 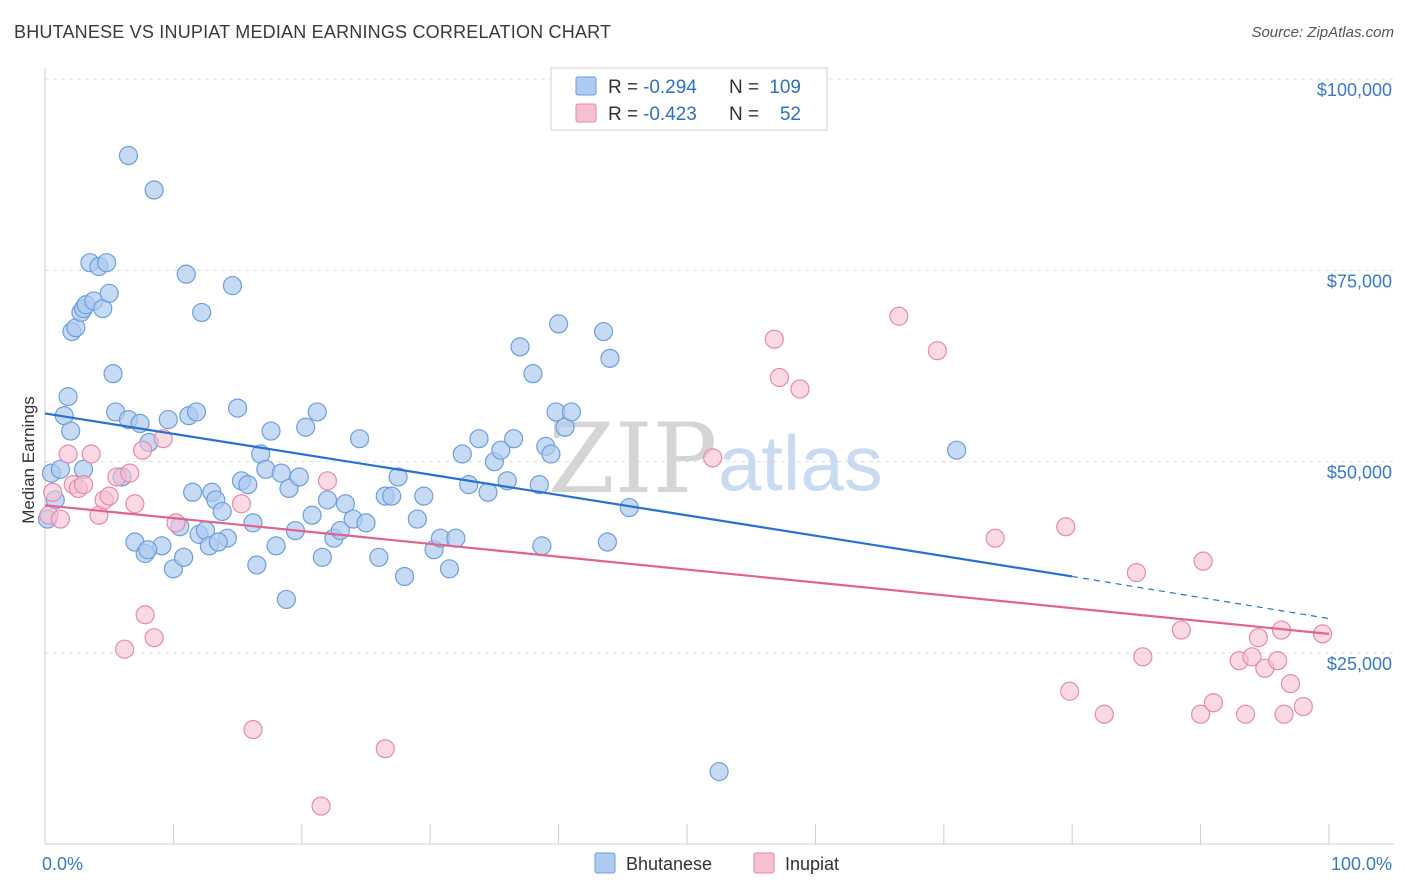 I want to click on x-tick-max: 100.0%, so click(x=1361, y=864).